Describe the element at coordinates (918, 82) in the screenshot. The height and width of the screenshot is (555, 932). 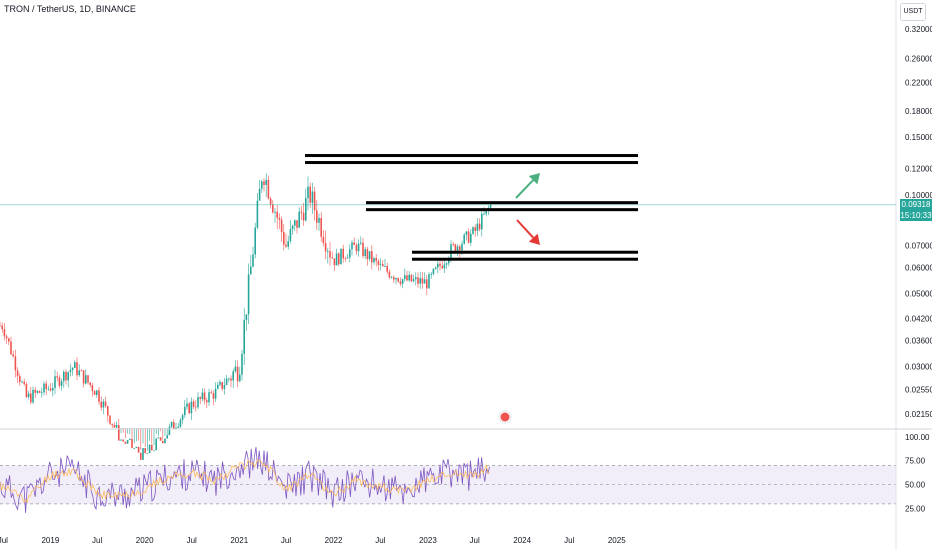
I see `price-tick-label: 0.22000` at that location.